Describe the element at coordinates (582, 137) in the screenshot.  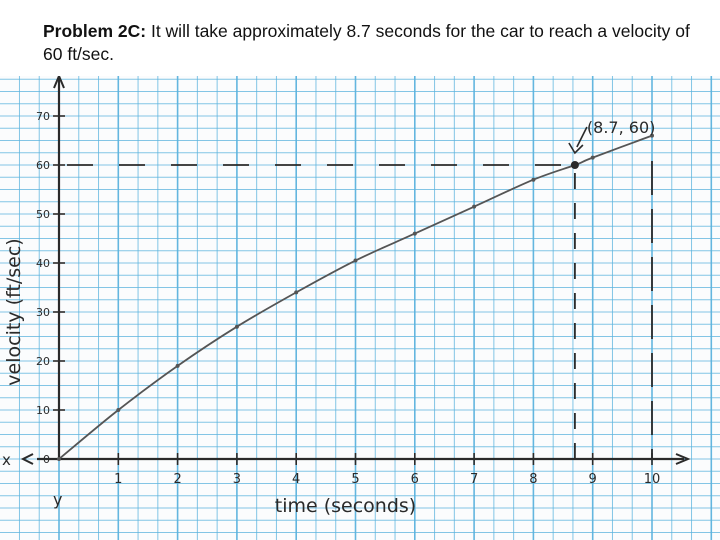
I see `highlight-arrow` at that location.